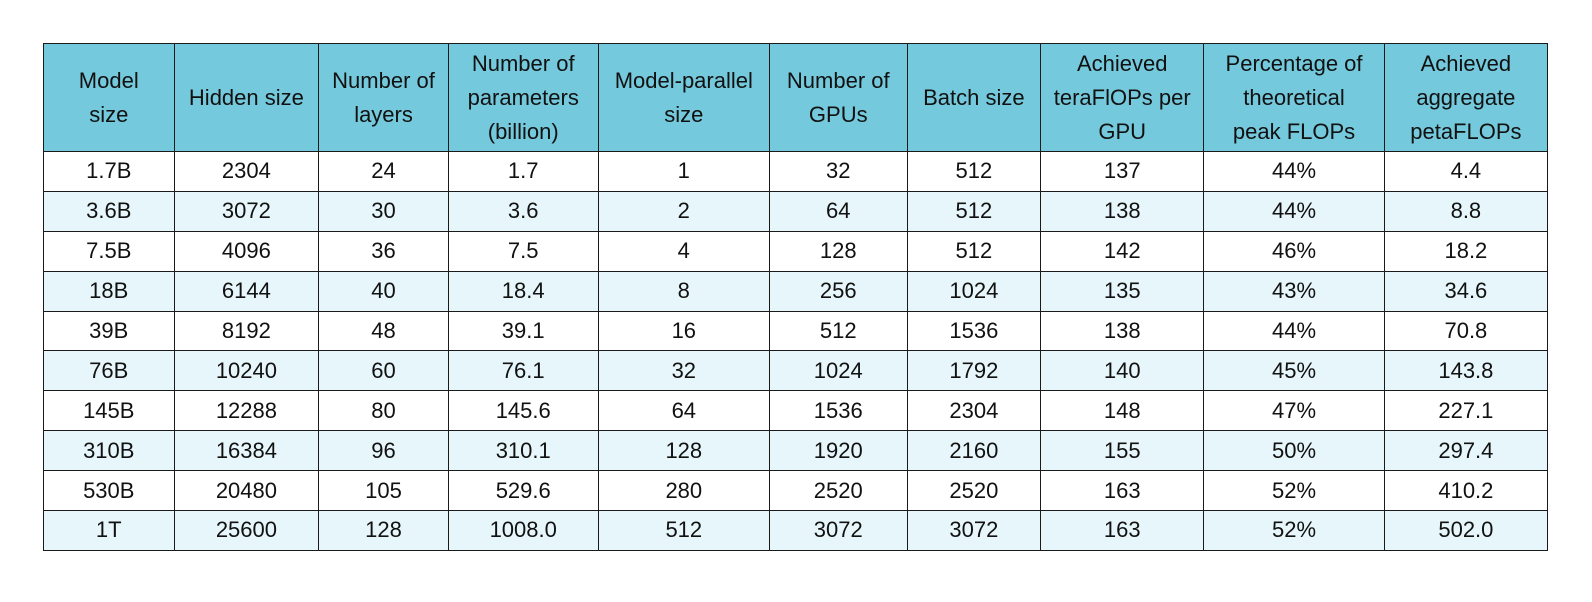 The height and width of the screenshot is (602, 1592). Describe the element at coordinates (974, 331) in the screenshot. I see `table-cell: 1536` at that location.